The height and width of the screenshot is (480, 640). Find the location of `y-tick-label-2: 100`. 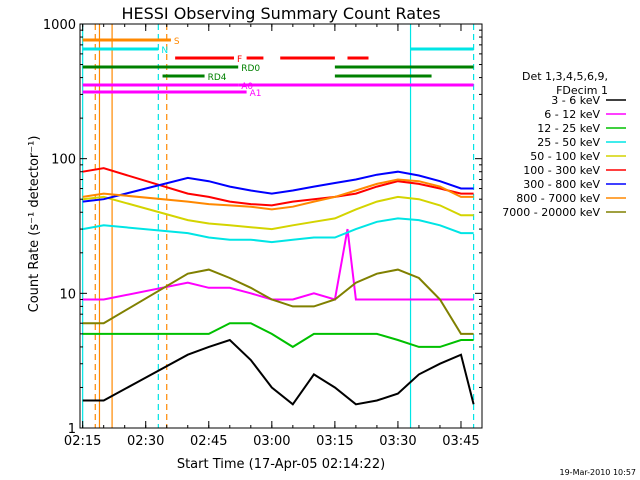

y-tick-label-2: 100 is located at coordinates (63, 160).